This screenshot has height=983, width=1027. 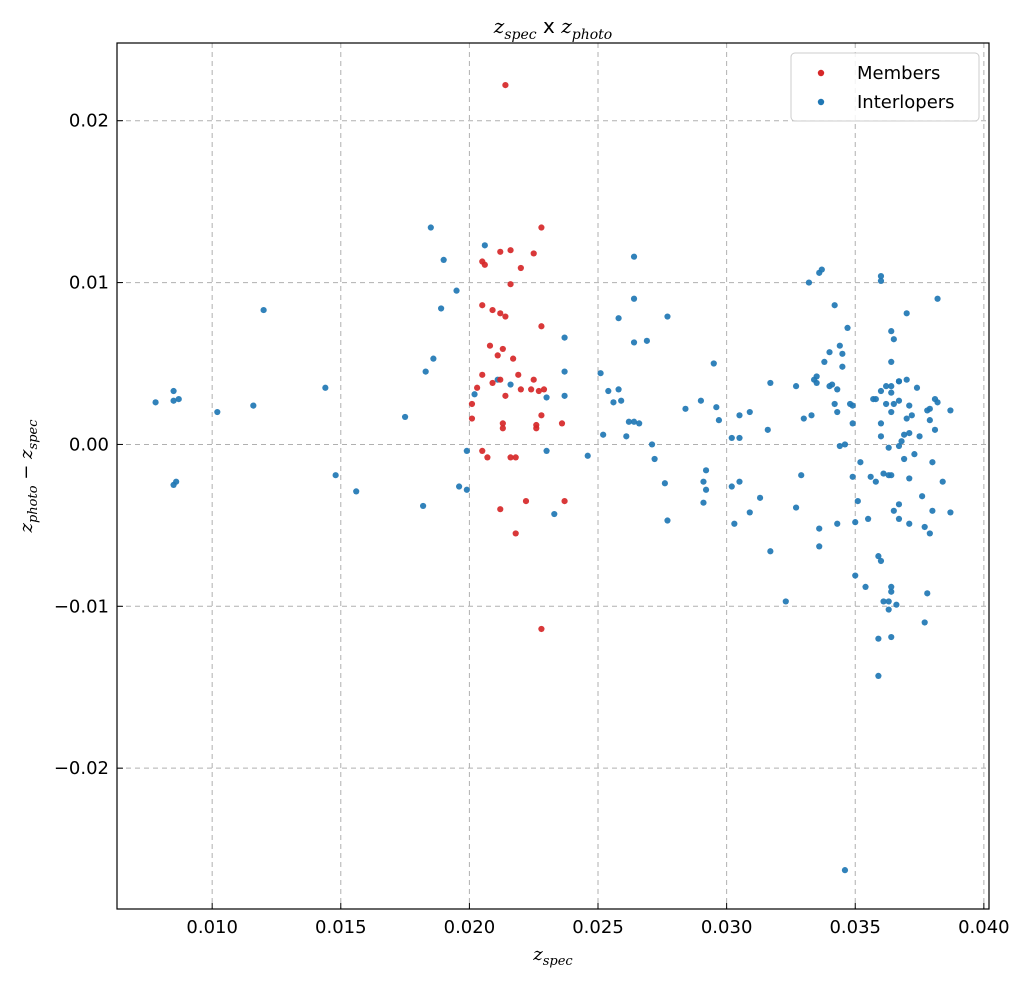 What do you see at coordinates (598, 920) in the screenshot?
I see `x-axis-ticks: 0.010 0.015 0.020 0.025 0.030 0.035 0.040` at bounding box center [598, 920].